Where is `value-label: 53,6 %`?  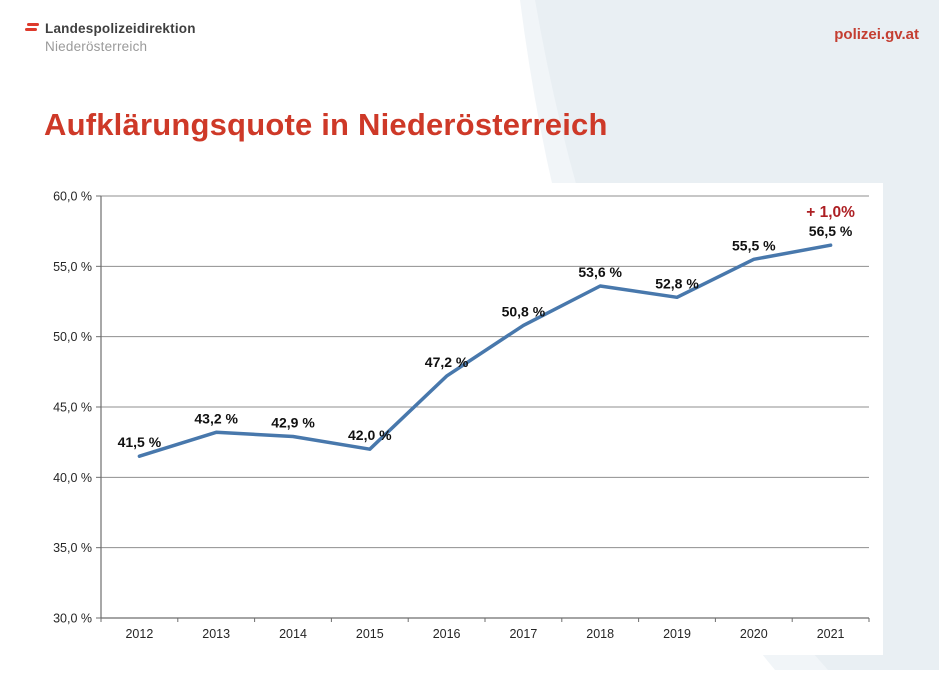 value-label: 53,6 % is located at coordinates (600, 272).